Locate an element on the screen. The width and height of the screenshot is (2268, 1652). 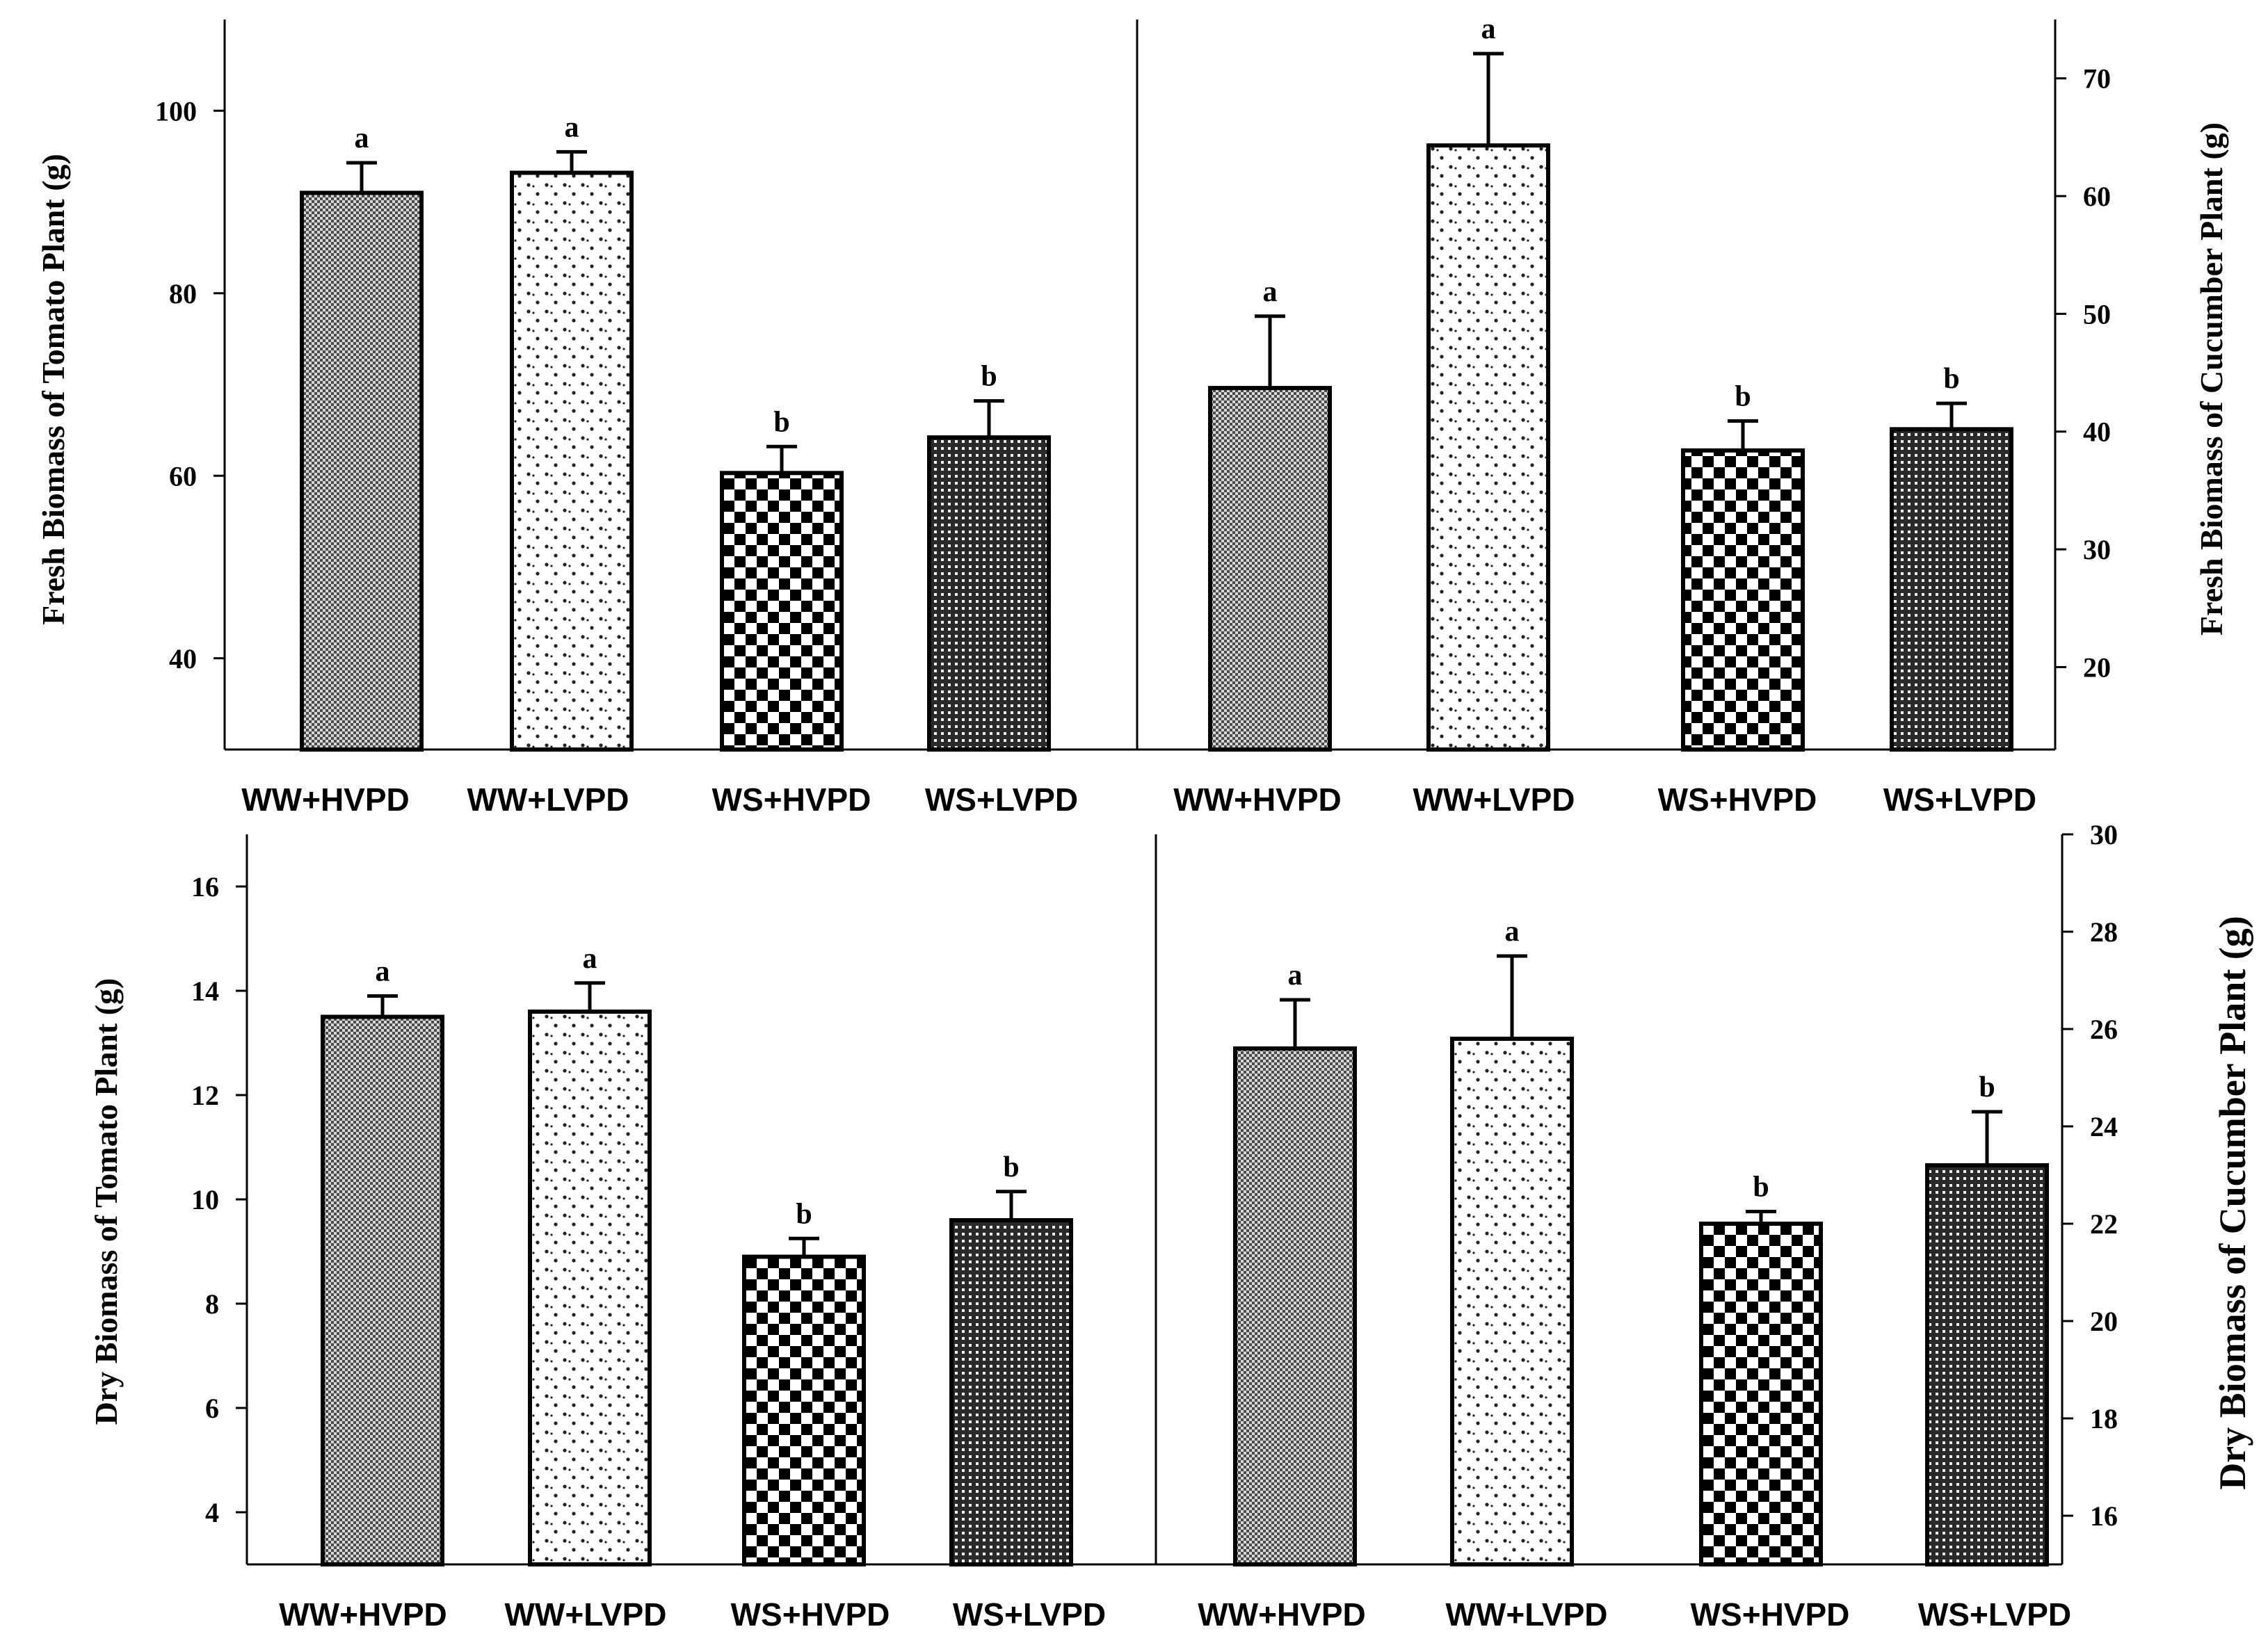
y-axis-title-fresh-tomato: Fresh Biomass of Tomato Plant (g) is located at coordinates (53, 389).